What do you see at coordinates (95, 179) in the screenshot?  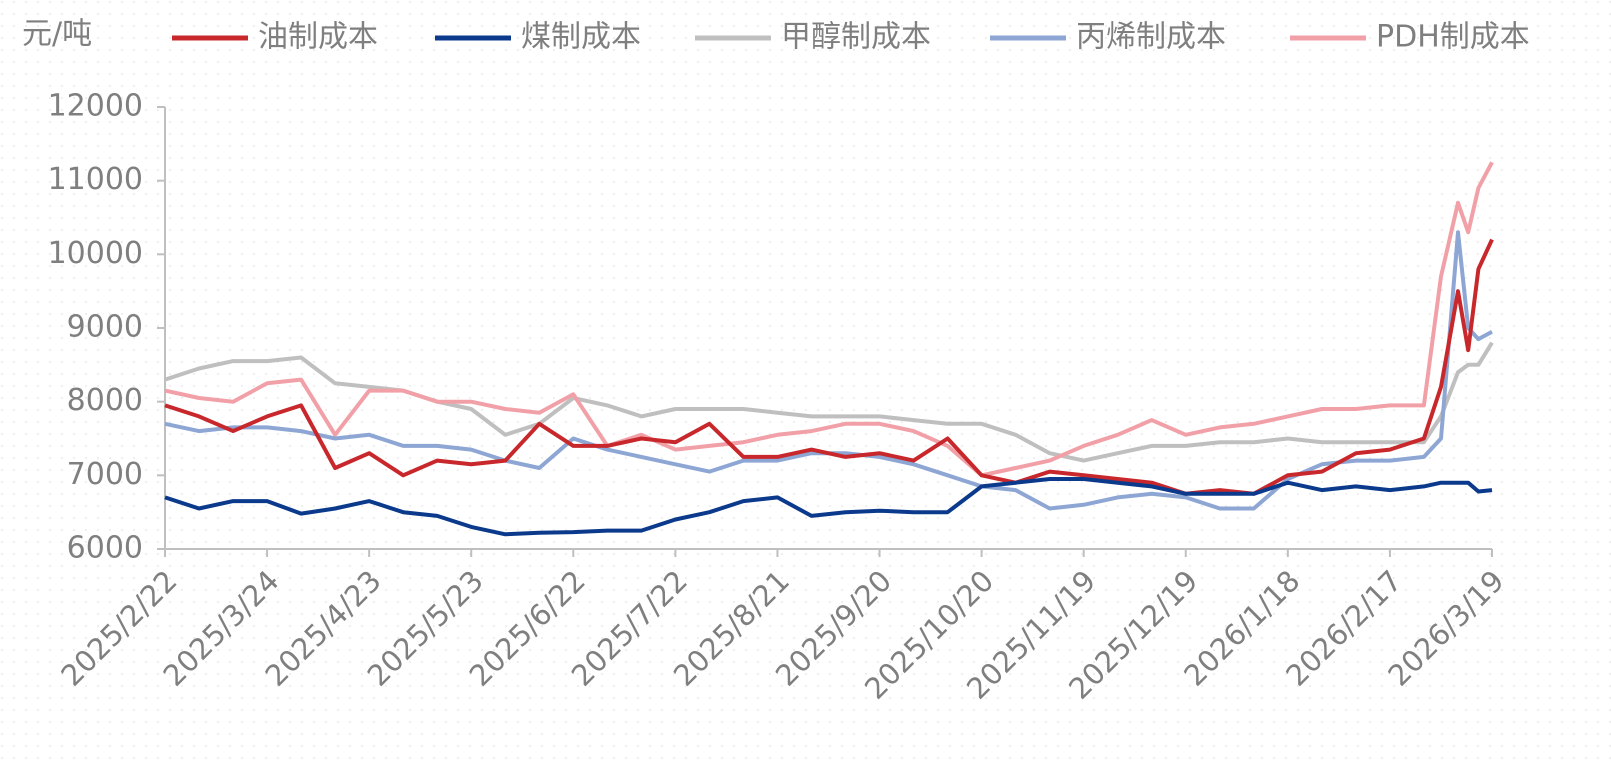 I see `y-tick-label: 11000` at bounding box center [95, 179].